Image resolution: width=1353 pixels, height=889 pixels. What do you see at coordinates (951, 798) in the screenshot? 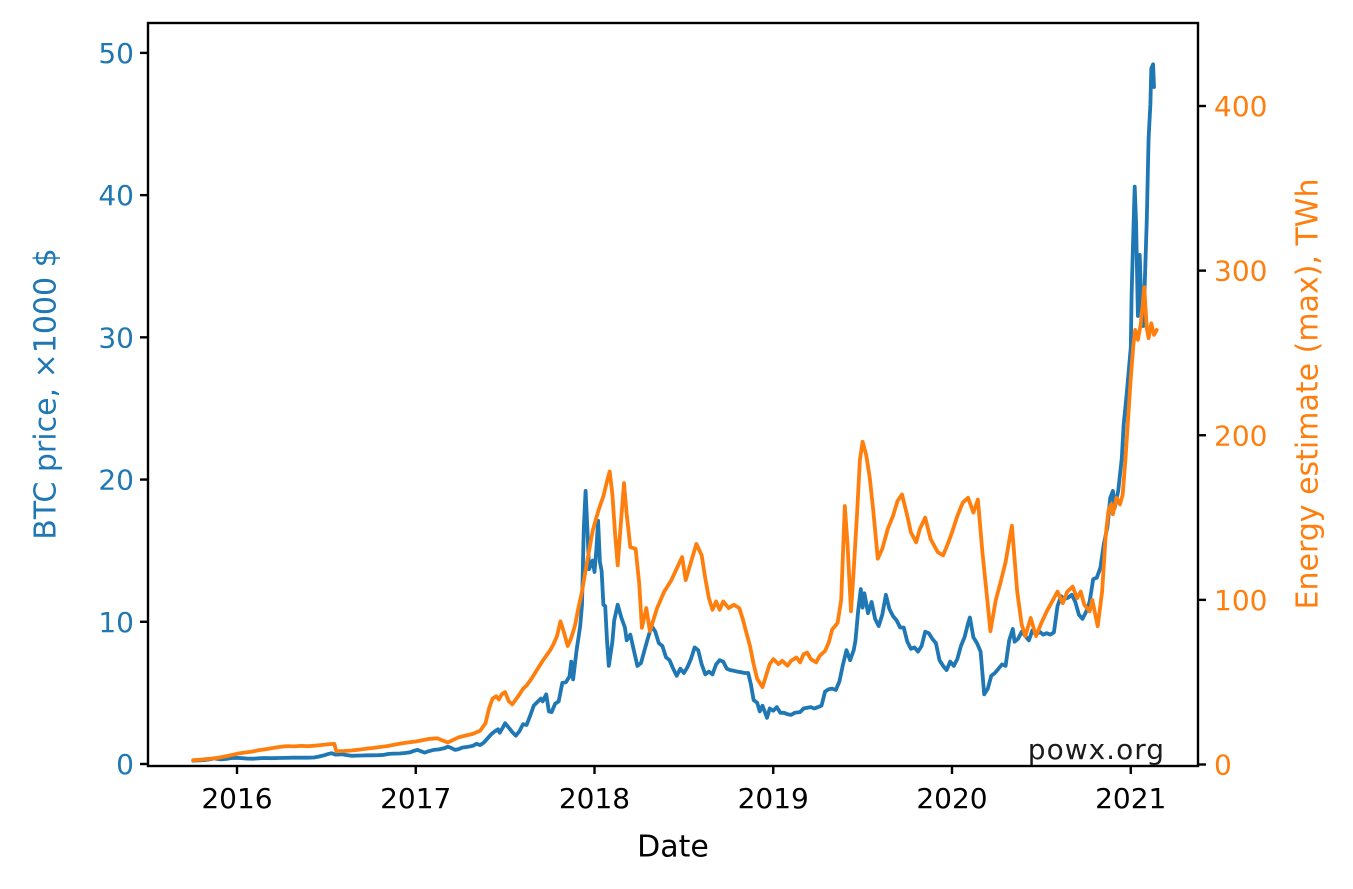
I see `x-tick-label: 2020` at bounding box center [951, 798].